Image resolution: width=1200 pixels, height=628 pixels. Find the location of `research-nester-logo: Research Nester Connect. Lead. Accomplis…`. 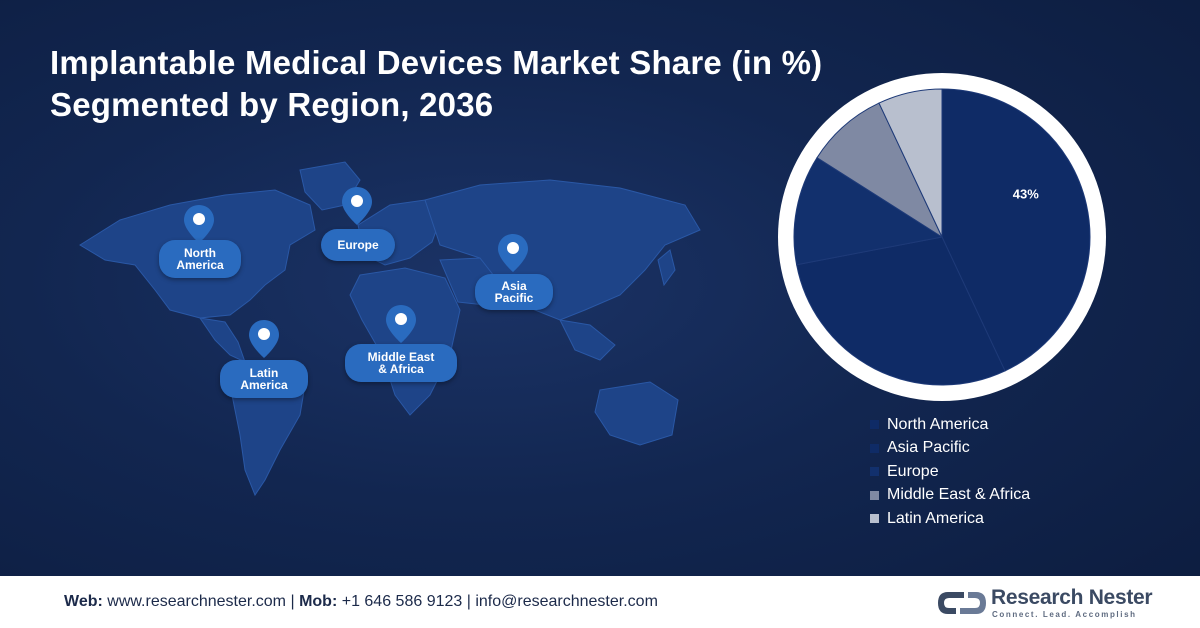

research-nester-logo: Research Nester Connect. Lead. Accomplis… is located at coordinates (1051, 603).